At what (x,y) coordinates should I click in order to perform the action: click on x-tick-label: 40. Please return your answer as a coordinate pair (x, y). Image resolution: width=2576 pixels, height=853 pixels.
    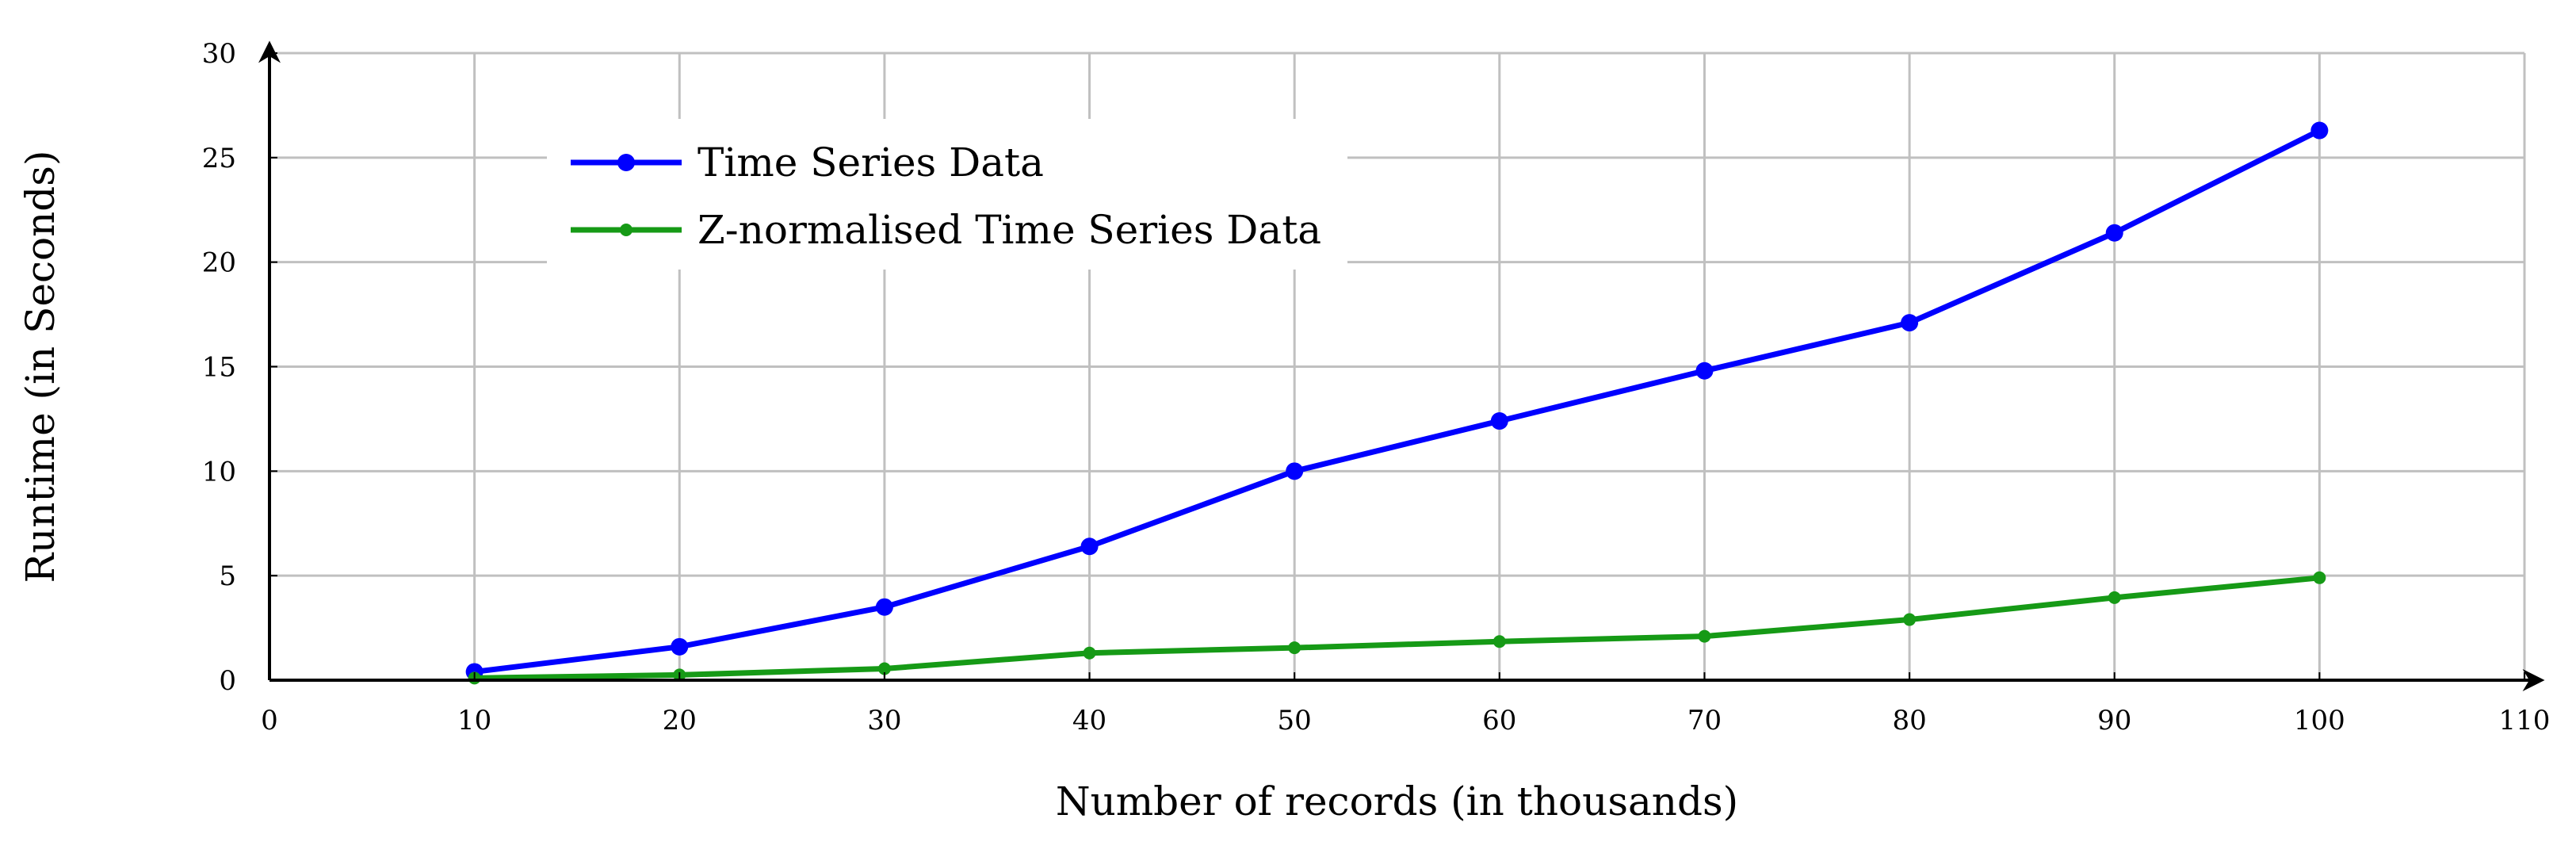
    Looking at the image, I should click on (1089, 720).